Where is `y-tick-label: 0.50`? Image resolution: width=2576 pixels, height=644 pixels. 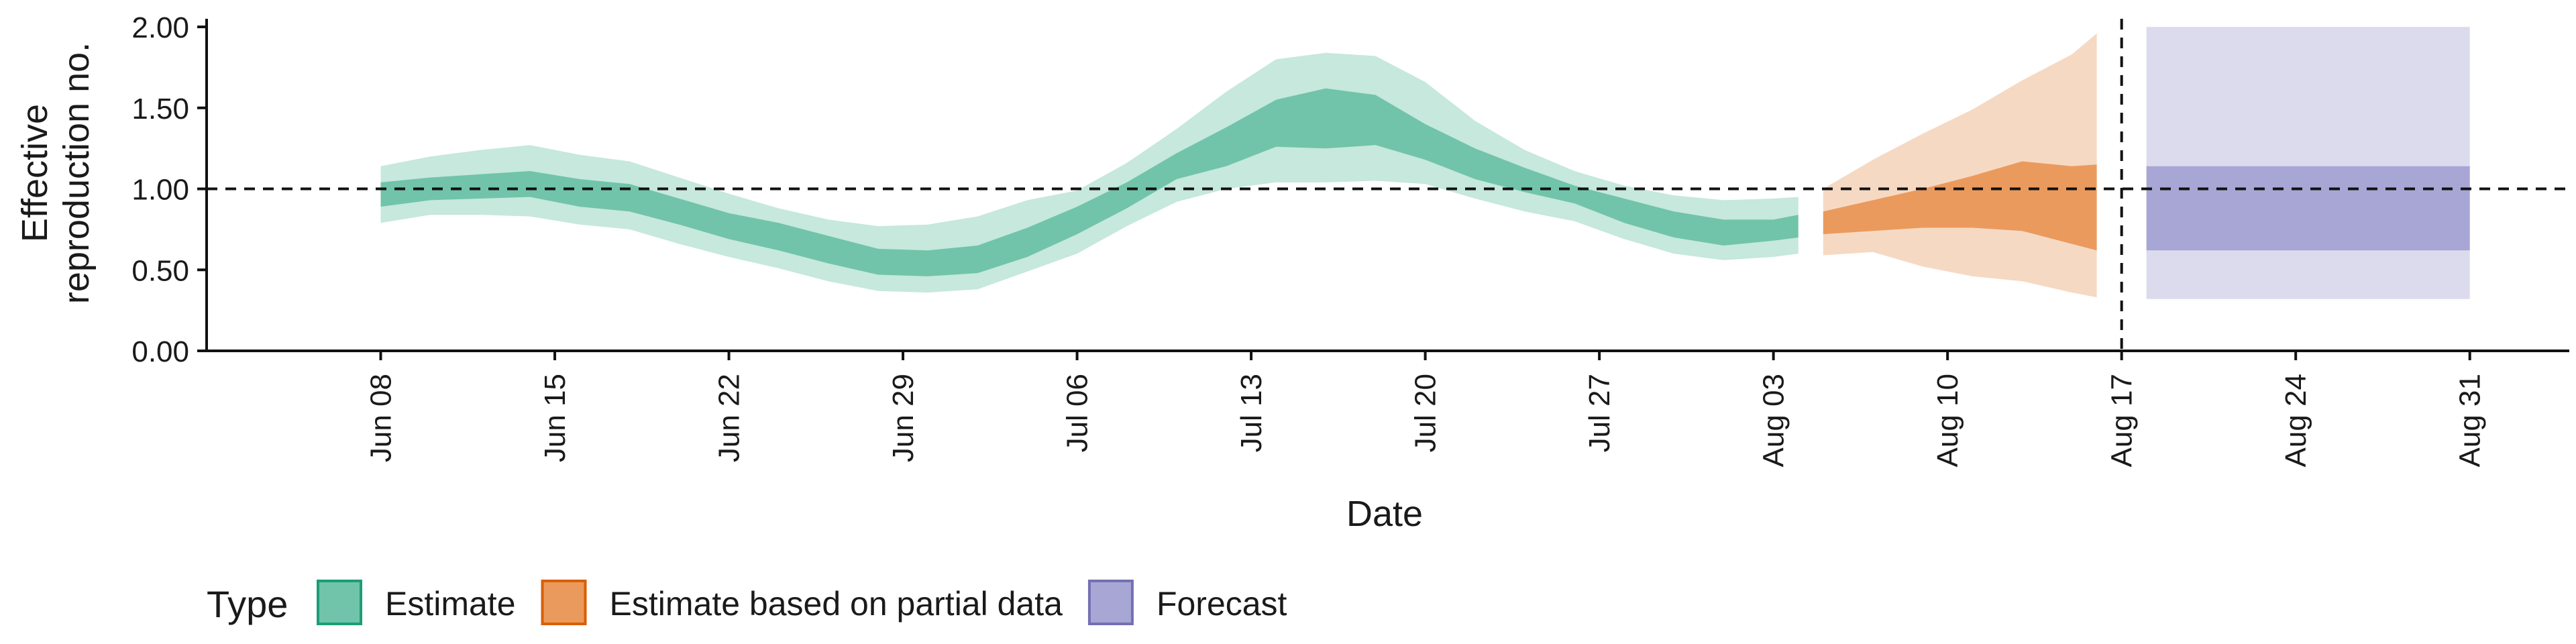 y-tick-label: 0.50 is located at coordinates (160, 270).